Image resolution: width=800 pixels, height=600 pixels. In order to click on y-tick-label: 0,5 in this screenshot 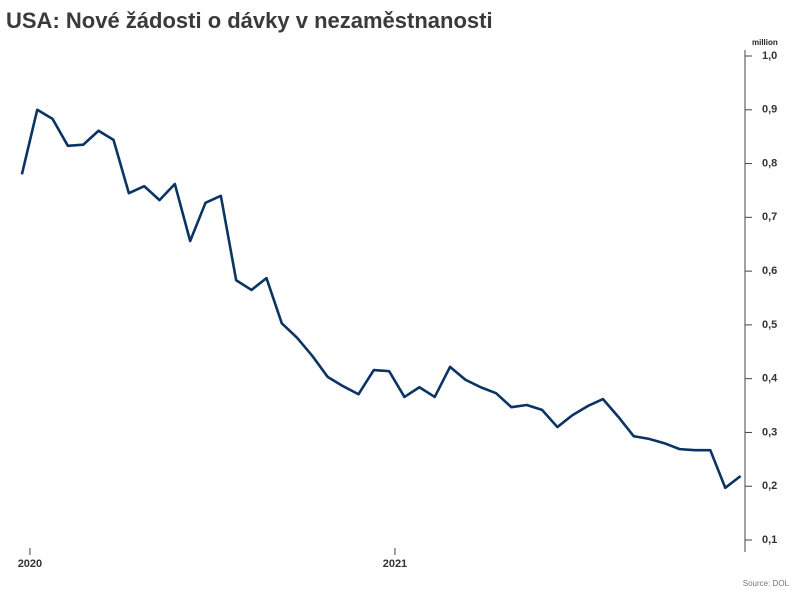, I will do `click(769, 325)`.